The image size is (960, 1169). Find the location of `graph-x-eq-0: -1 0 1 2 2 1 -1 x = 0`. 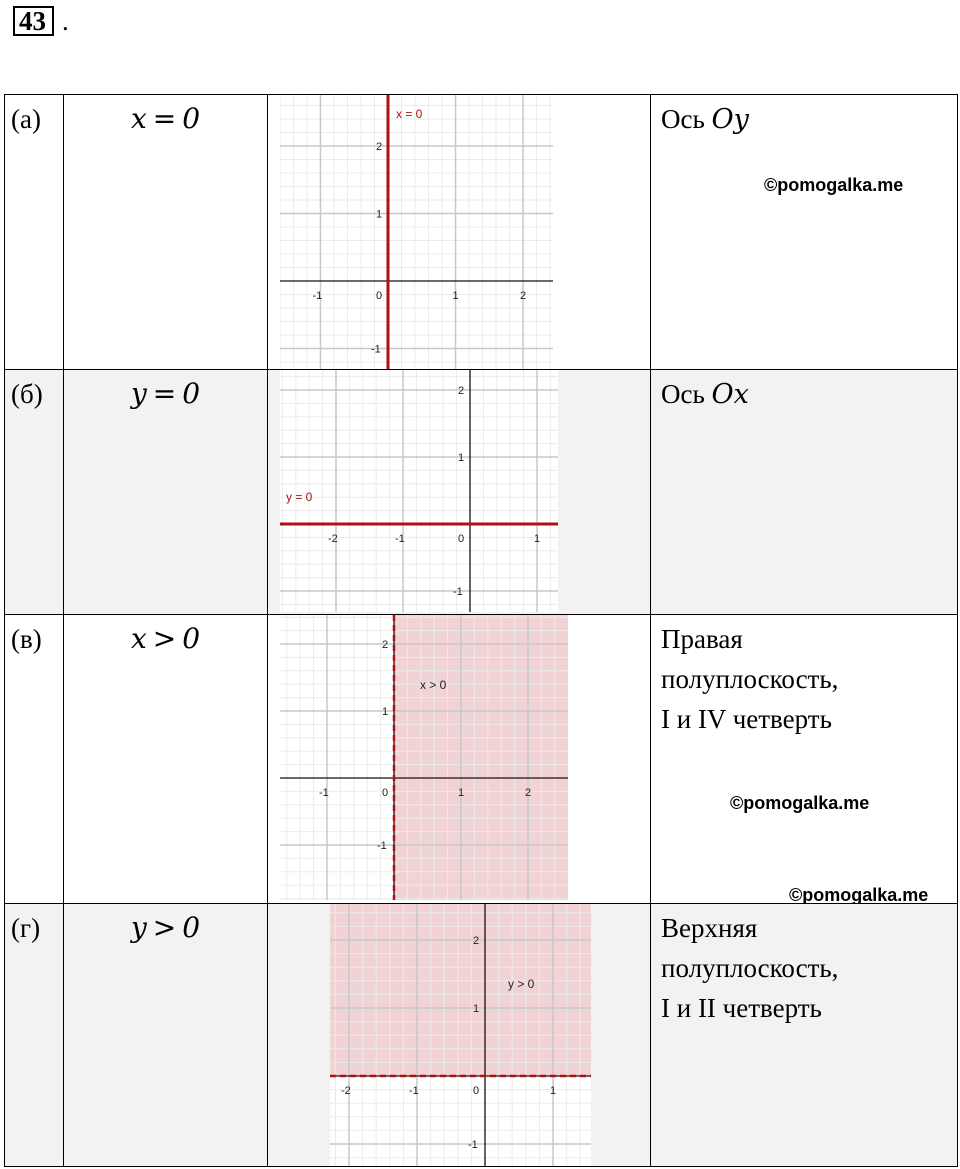

graph-x-eq-0: -1 0 1 2 2 1 -1 x = 0 is located at coordinates (416, 232).